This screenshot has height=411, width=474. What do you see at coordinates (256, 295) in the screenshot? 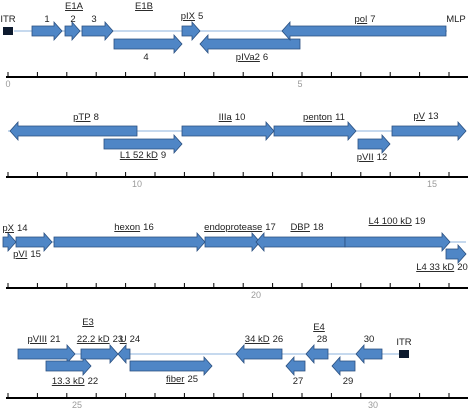
I see `scale-label: 20` at bounding box center [256, 295].